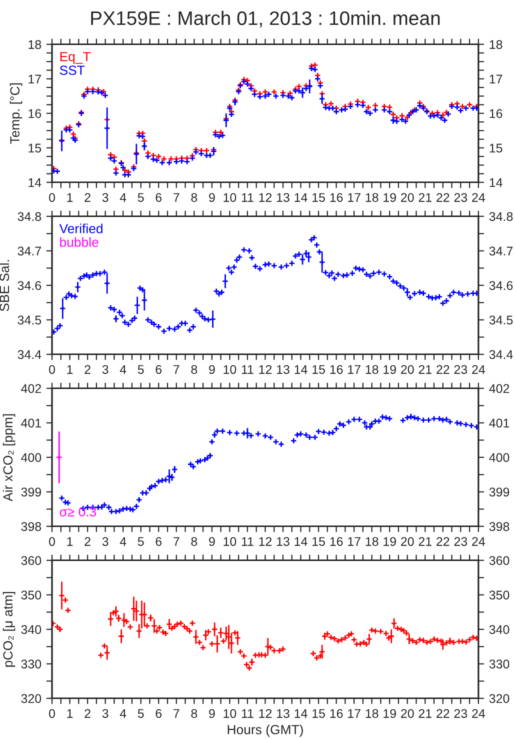 The height and width of the screenshot is (739, 515). I want to click on y-tick-label: 34.6, so click(30, 285).